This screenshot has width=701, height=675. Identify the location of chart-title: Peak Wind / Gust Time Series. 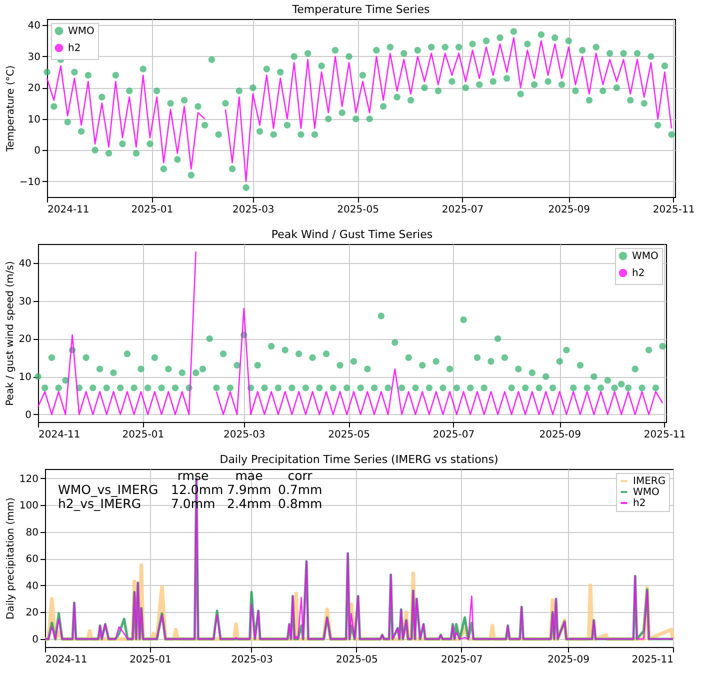
(352, 234).